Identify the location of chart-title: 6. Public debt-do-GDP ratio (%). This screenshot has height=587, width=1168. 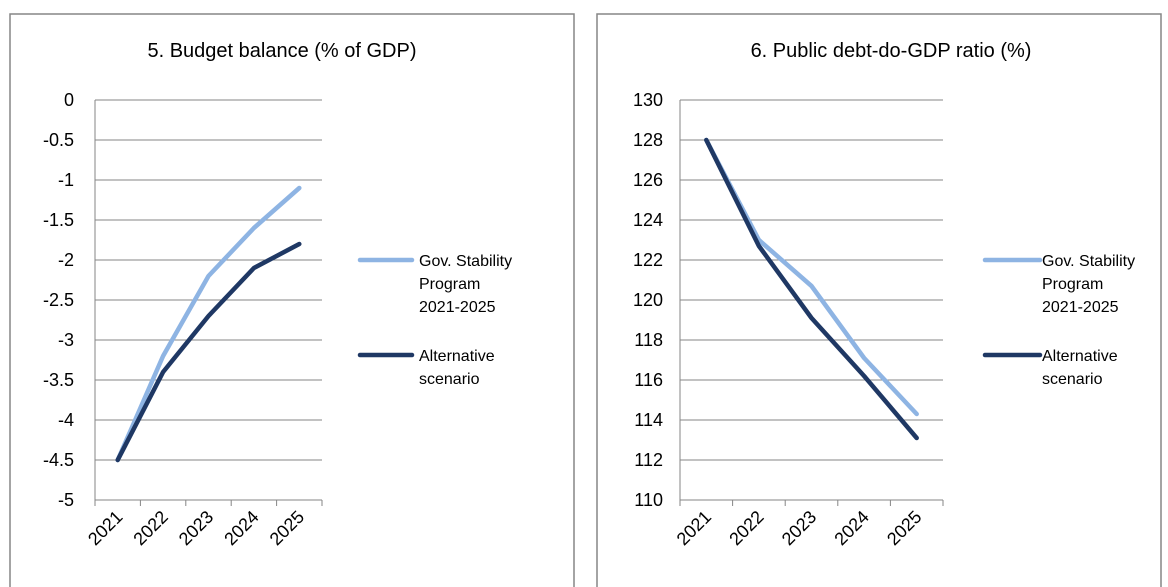
(891, 51).